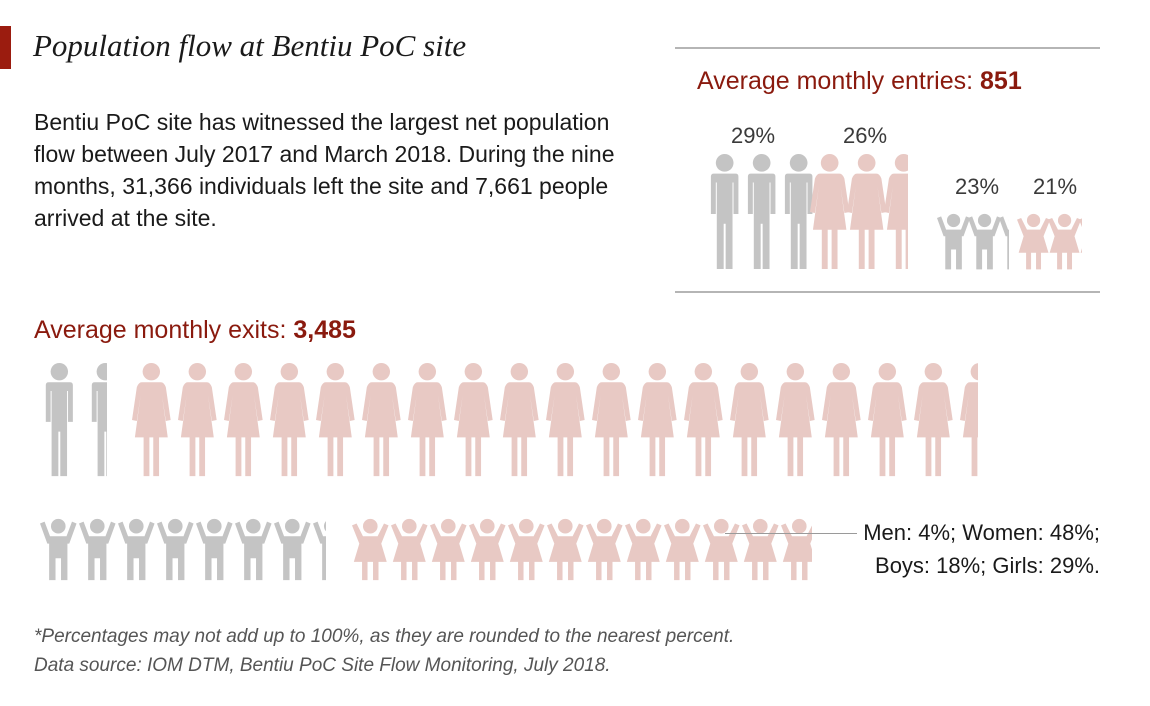 This screenshot has width=1150, height=706. I want to click on exits-breakdown-line1: Men: 4%; Women: 48%;, so click(981, 532).